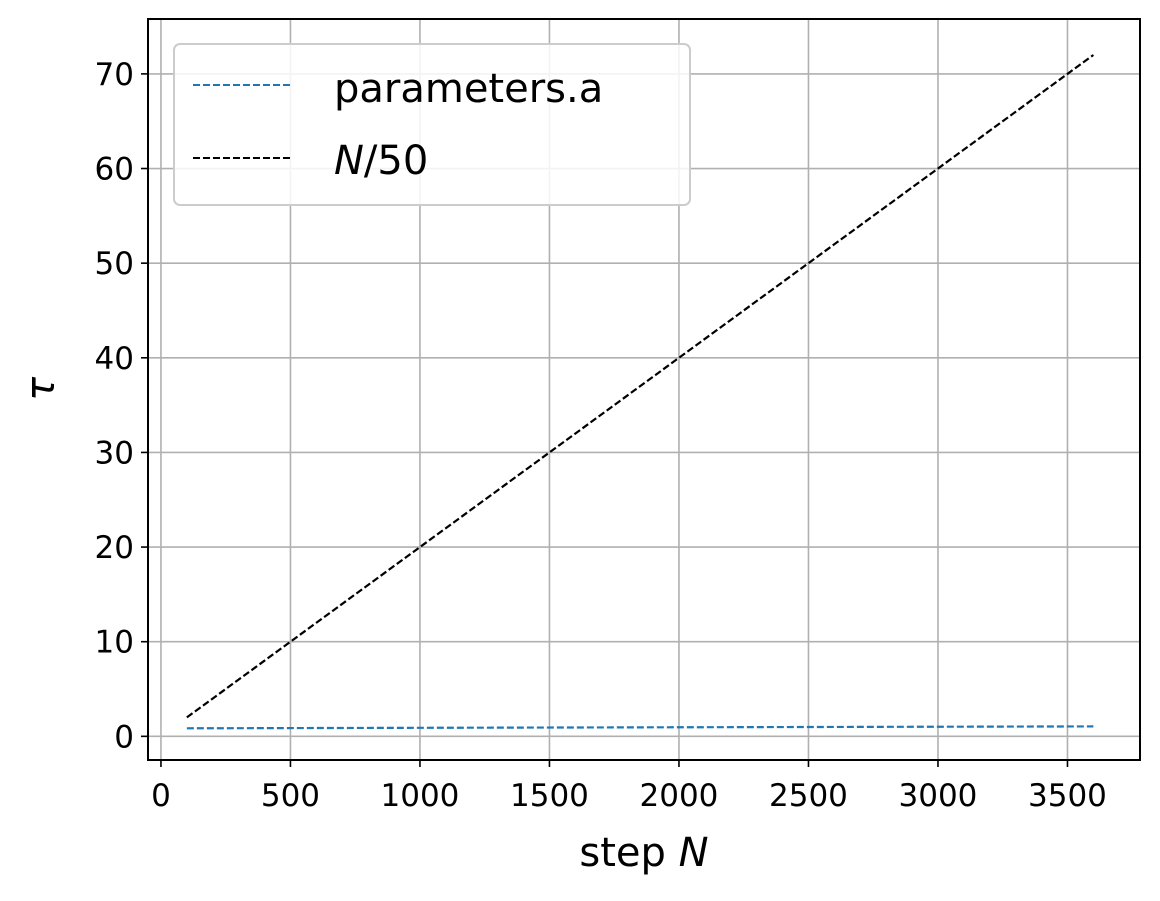 The width and height of the screenshot is (1160, 901). Describe the element at coordinates (938, 796) in the screenshot. I see `x-tick-label: 3000` at that location.